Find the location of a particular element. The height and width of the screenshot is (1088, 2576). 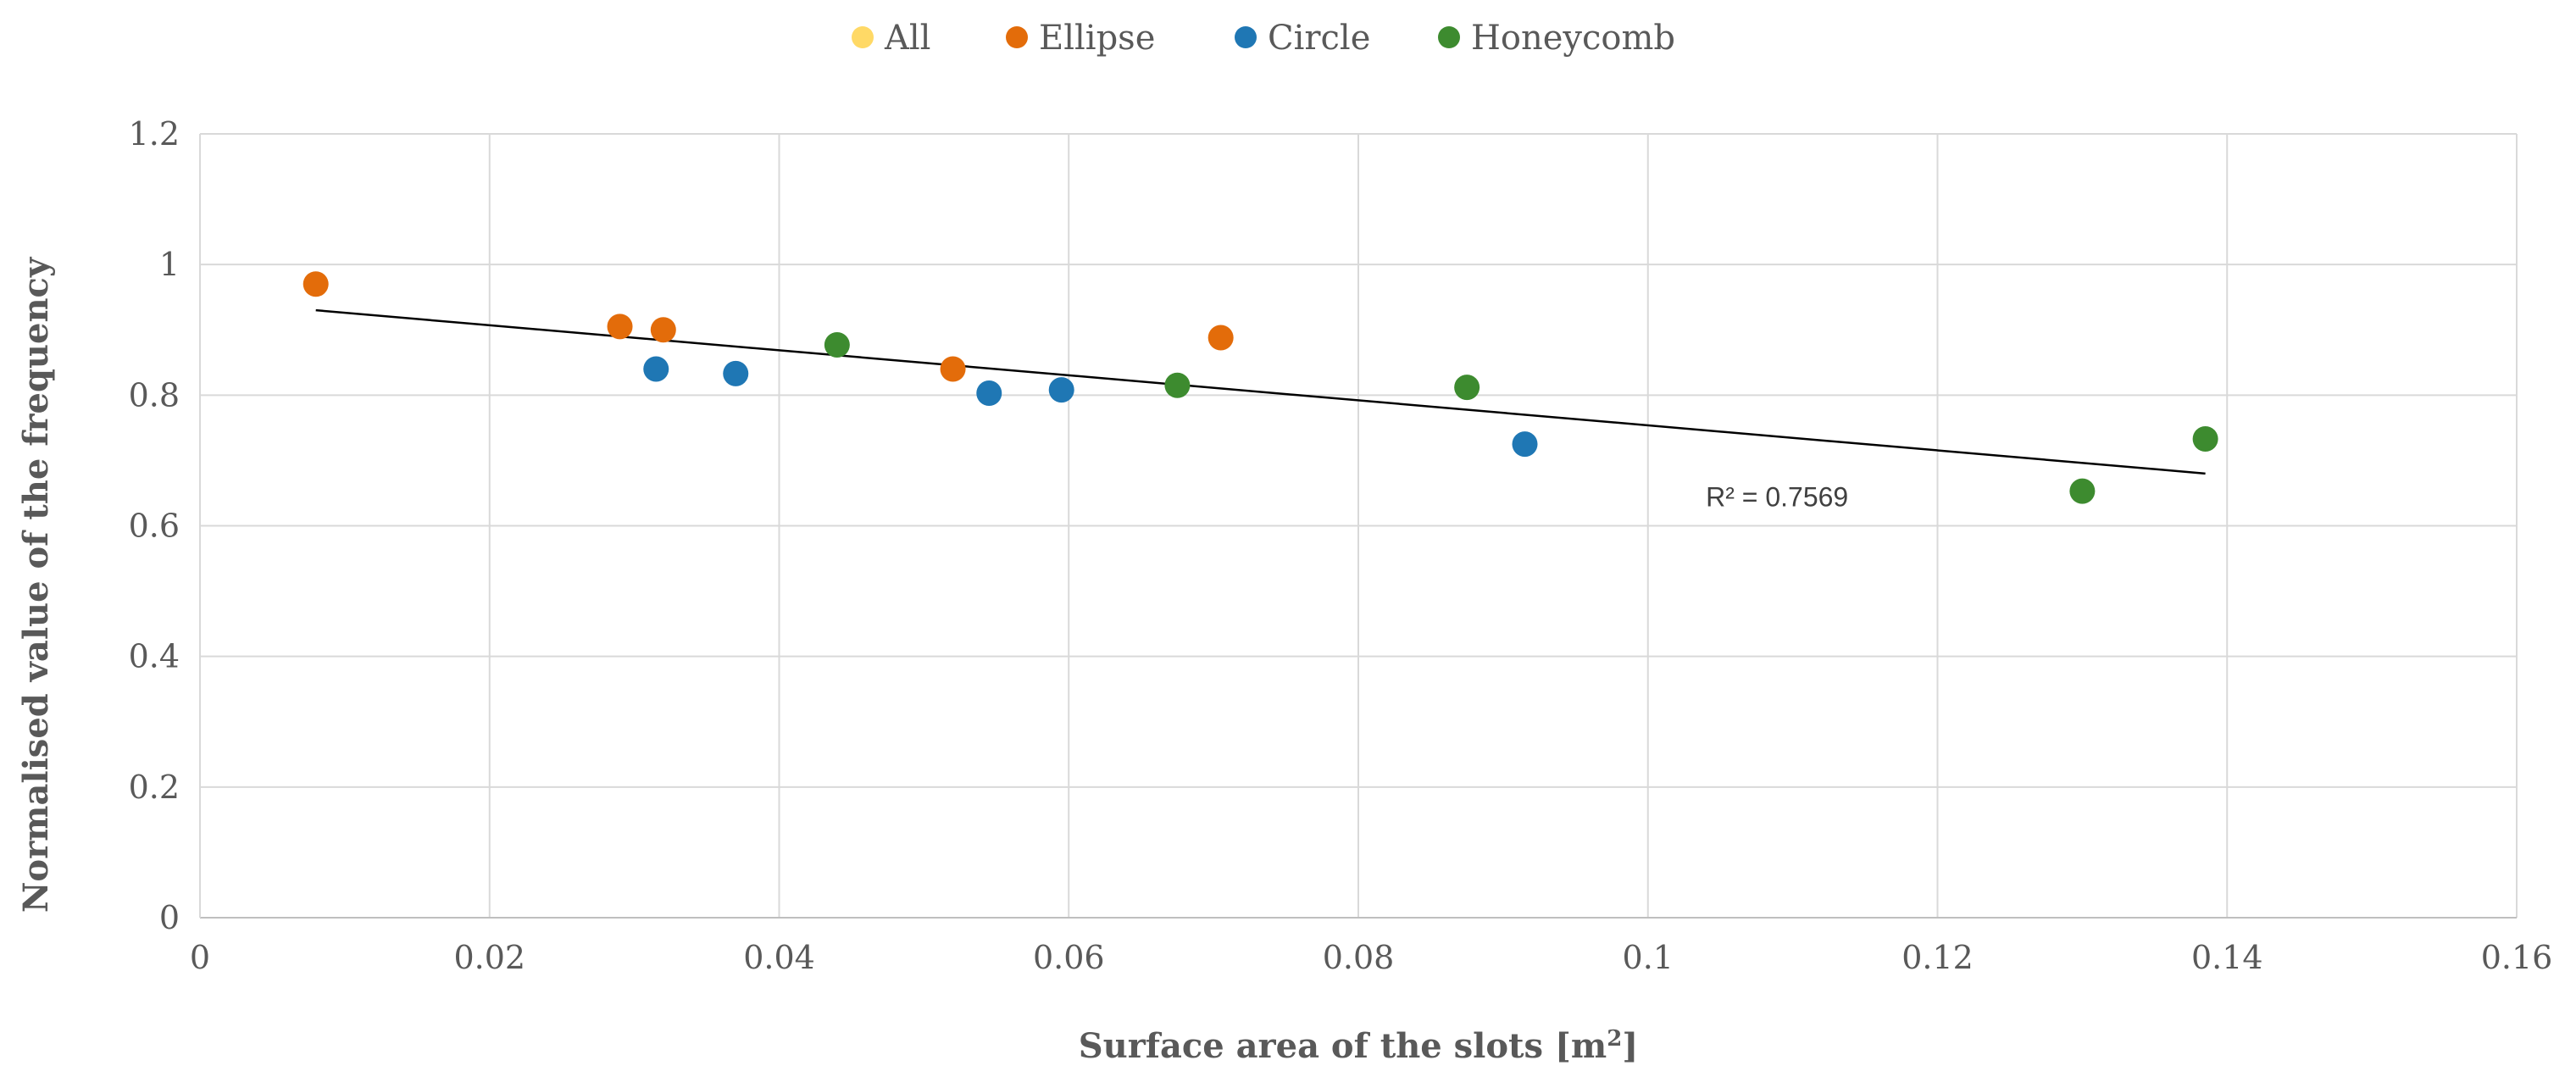

x-tick-label: 0.02 is located at coordinates (489, 958).